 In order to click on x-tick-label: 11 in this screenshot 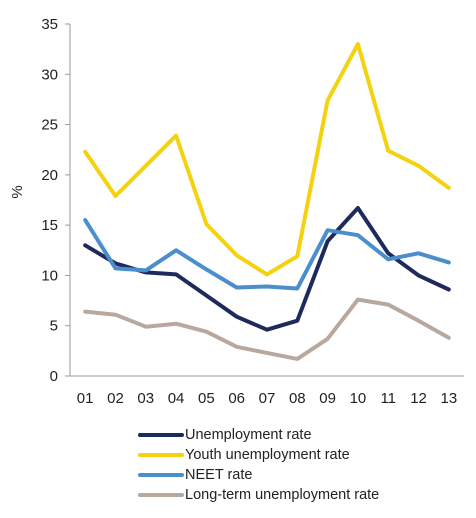, I will do `click(388, 398)`.